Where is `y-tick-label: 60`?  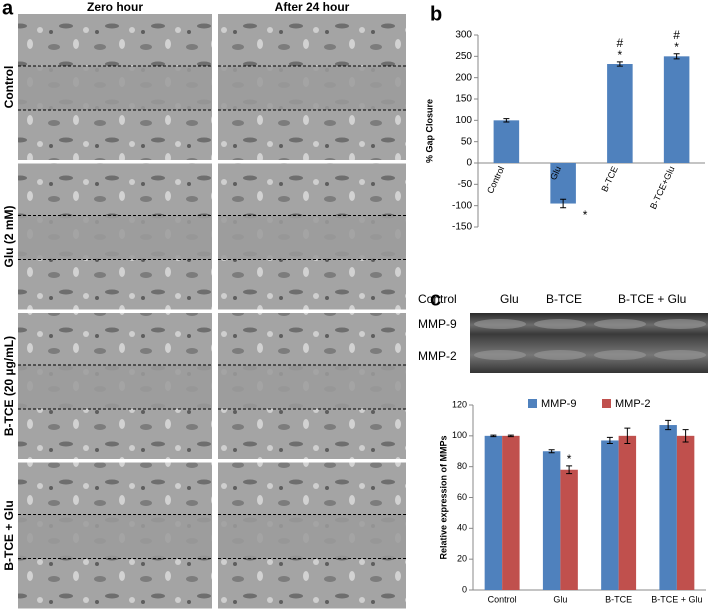
y-tick-label: 60 is located at coordinates (462, 497).